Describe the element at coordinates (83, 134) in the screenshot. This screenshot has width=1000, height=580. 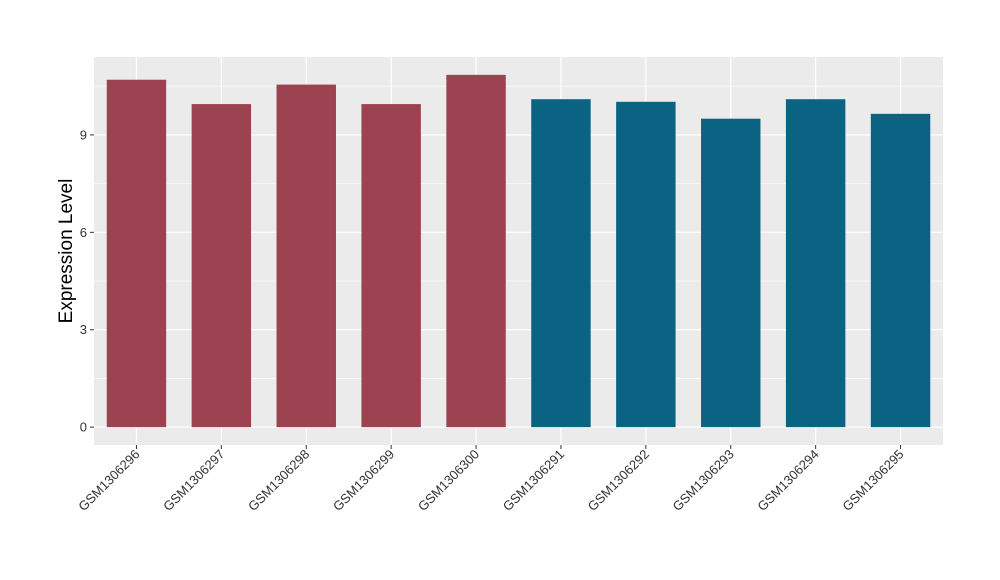
I see `y-tick-label: 9` at that location.